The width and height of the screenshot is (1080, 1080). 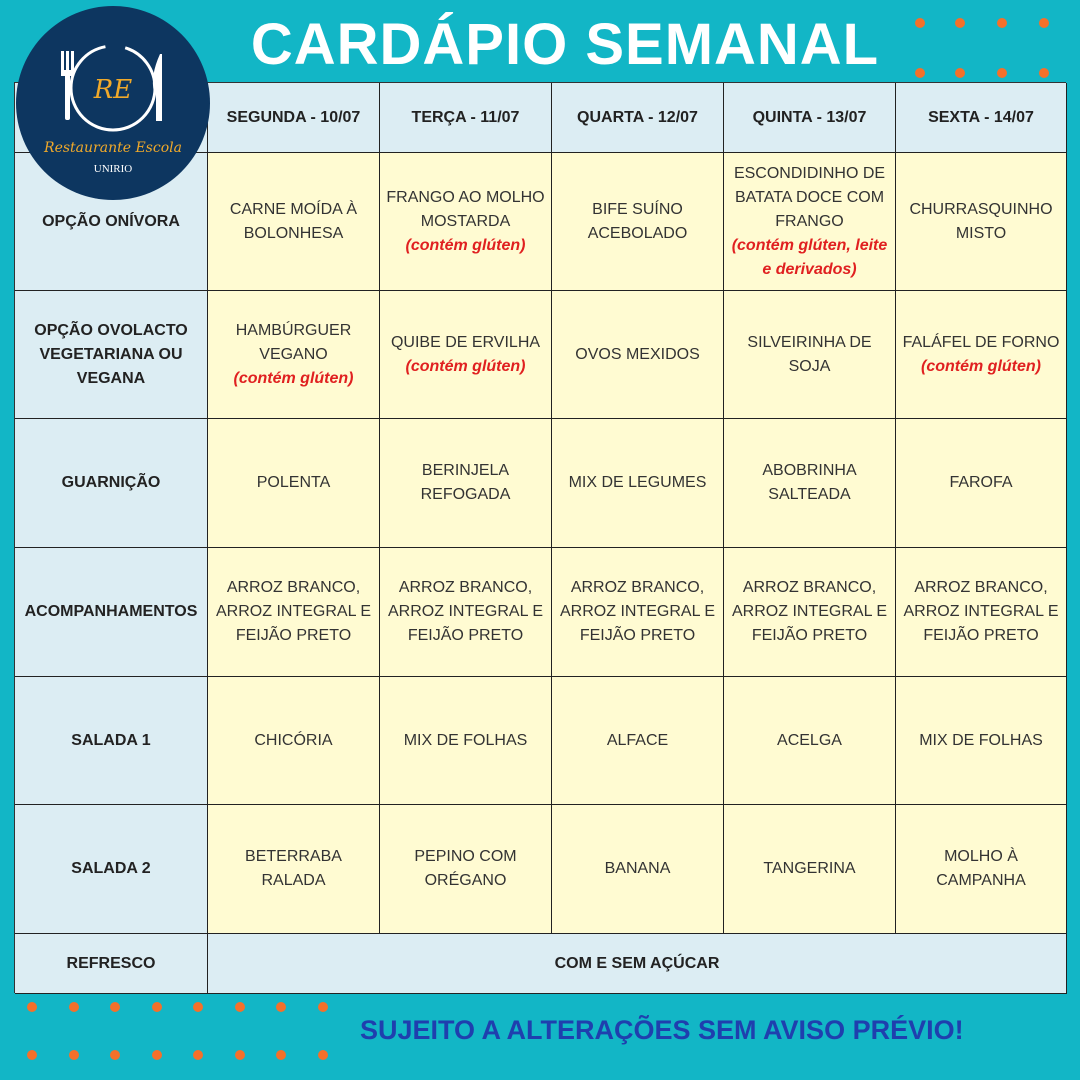 I want to click on allergen-note: (contém glúten, leite e derivados), so click(x=809, y=257).